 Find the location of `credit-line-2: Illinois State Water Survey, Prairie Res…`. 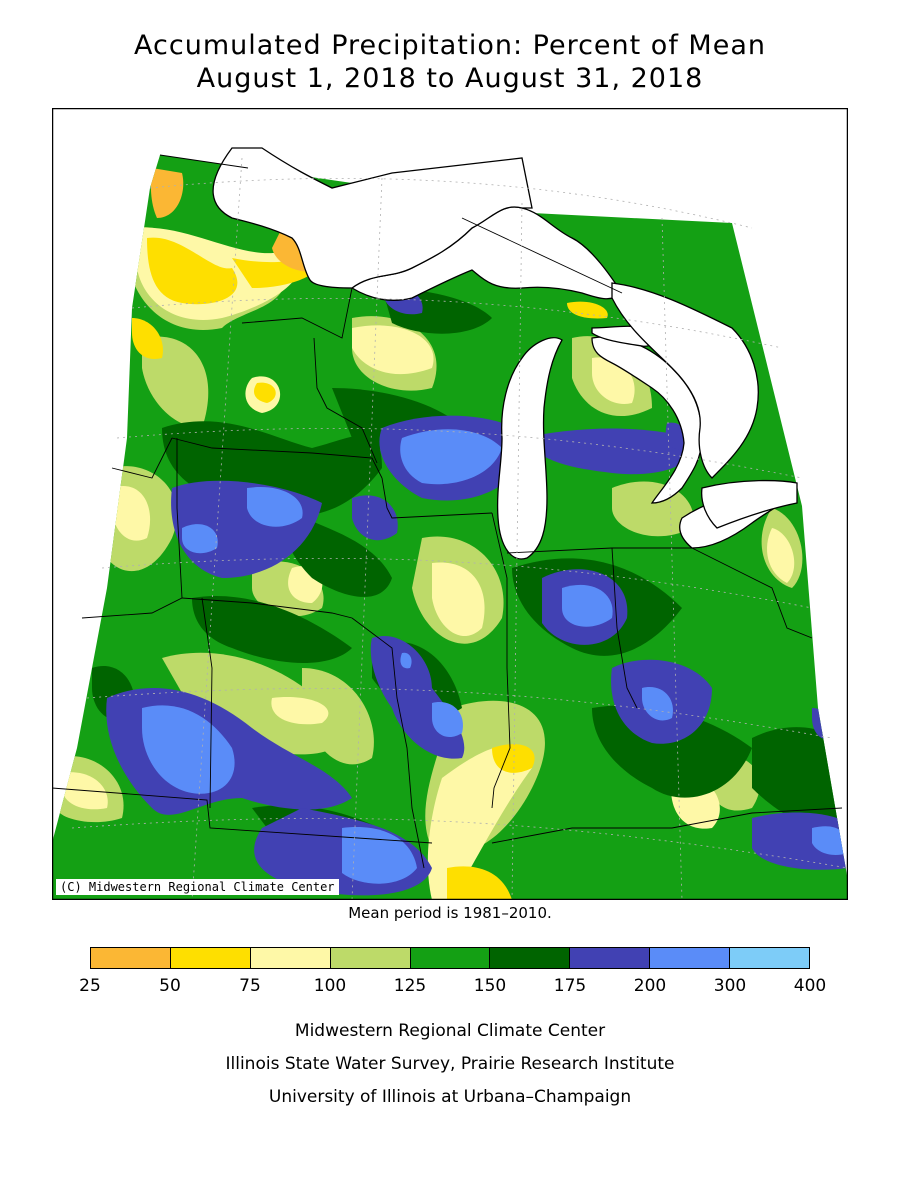

credit-line-2: Illinois State Water Survey, Prairie Res… is located at coordinates (450, 1064).